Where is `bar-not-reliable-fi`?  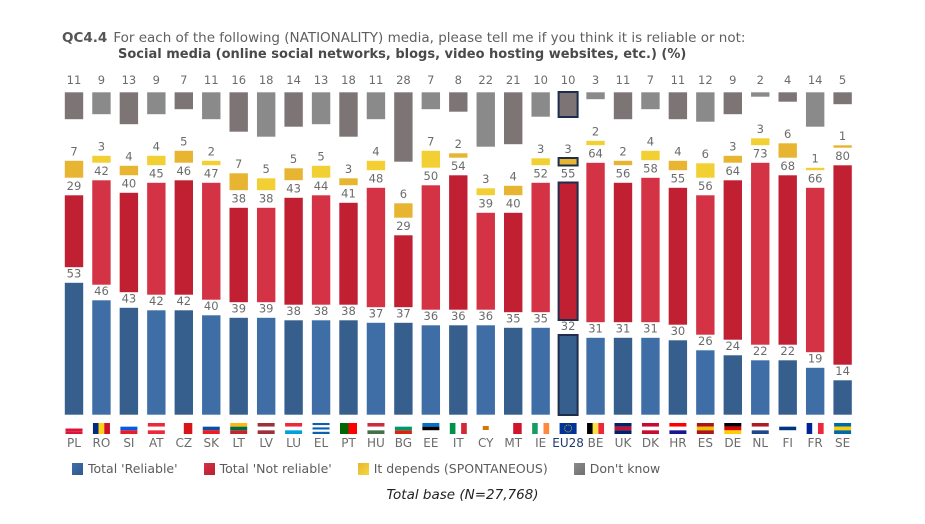
bar-not-reliable-fi is located at coordinates (787, 260).